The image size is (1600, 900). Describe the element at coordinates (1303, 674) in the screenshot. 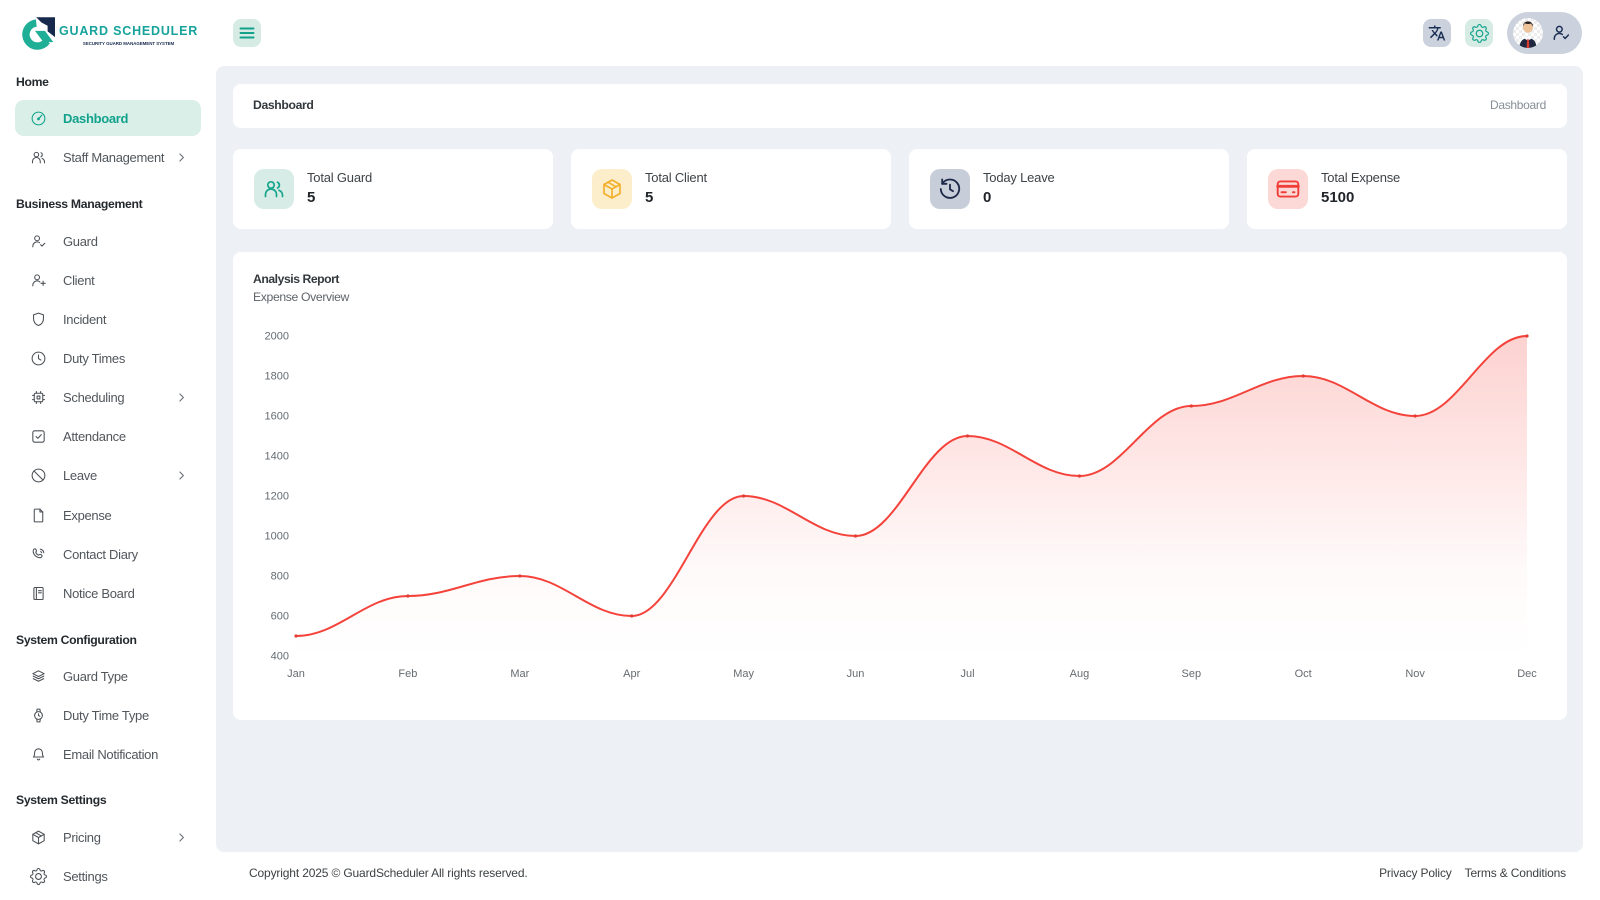

I see `svg-text: Oct` at that location.